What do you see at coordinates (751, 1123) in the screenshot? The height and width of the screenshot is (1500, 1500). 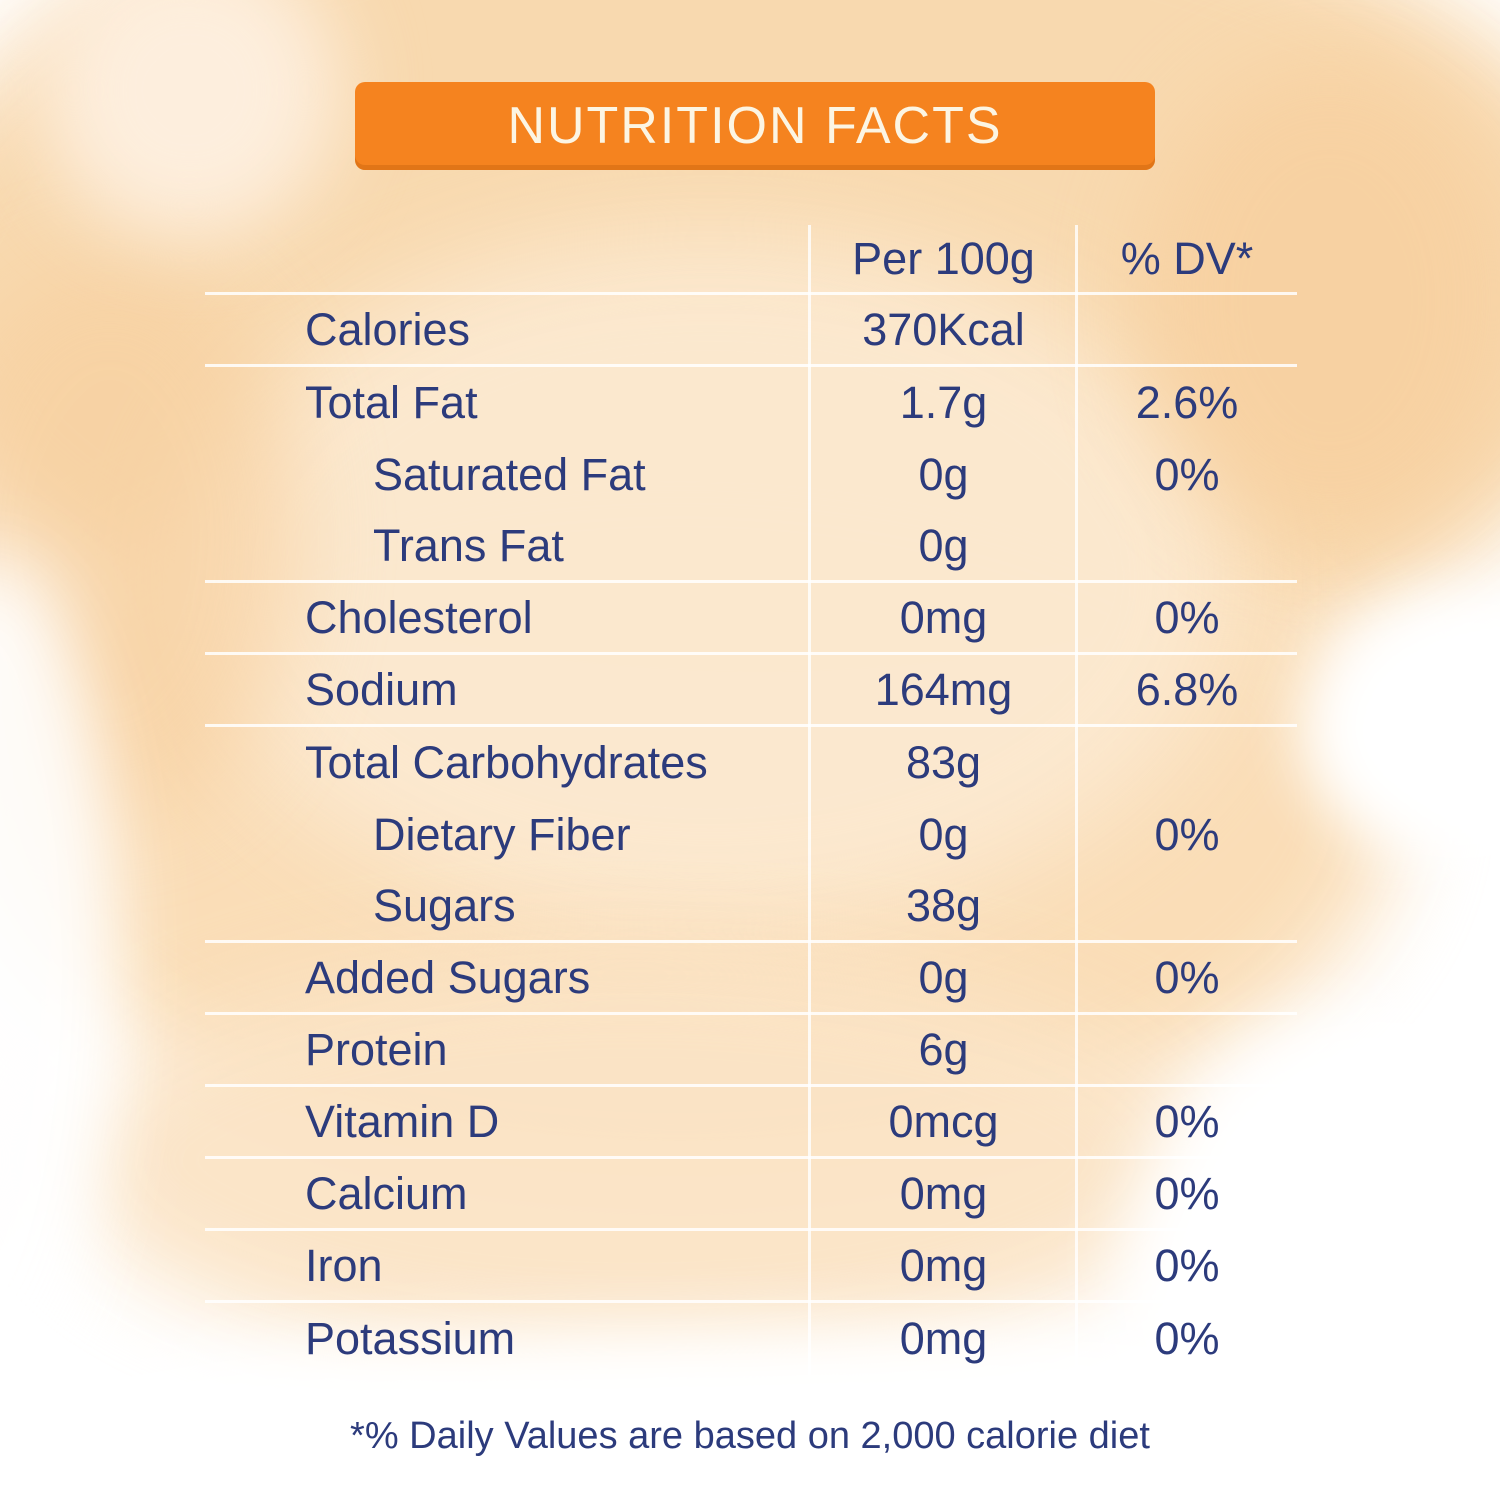 I see `table-row: Vitamin D 0mcg 0%` at bounding box center [751, 1123].